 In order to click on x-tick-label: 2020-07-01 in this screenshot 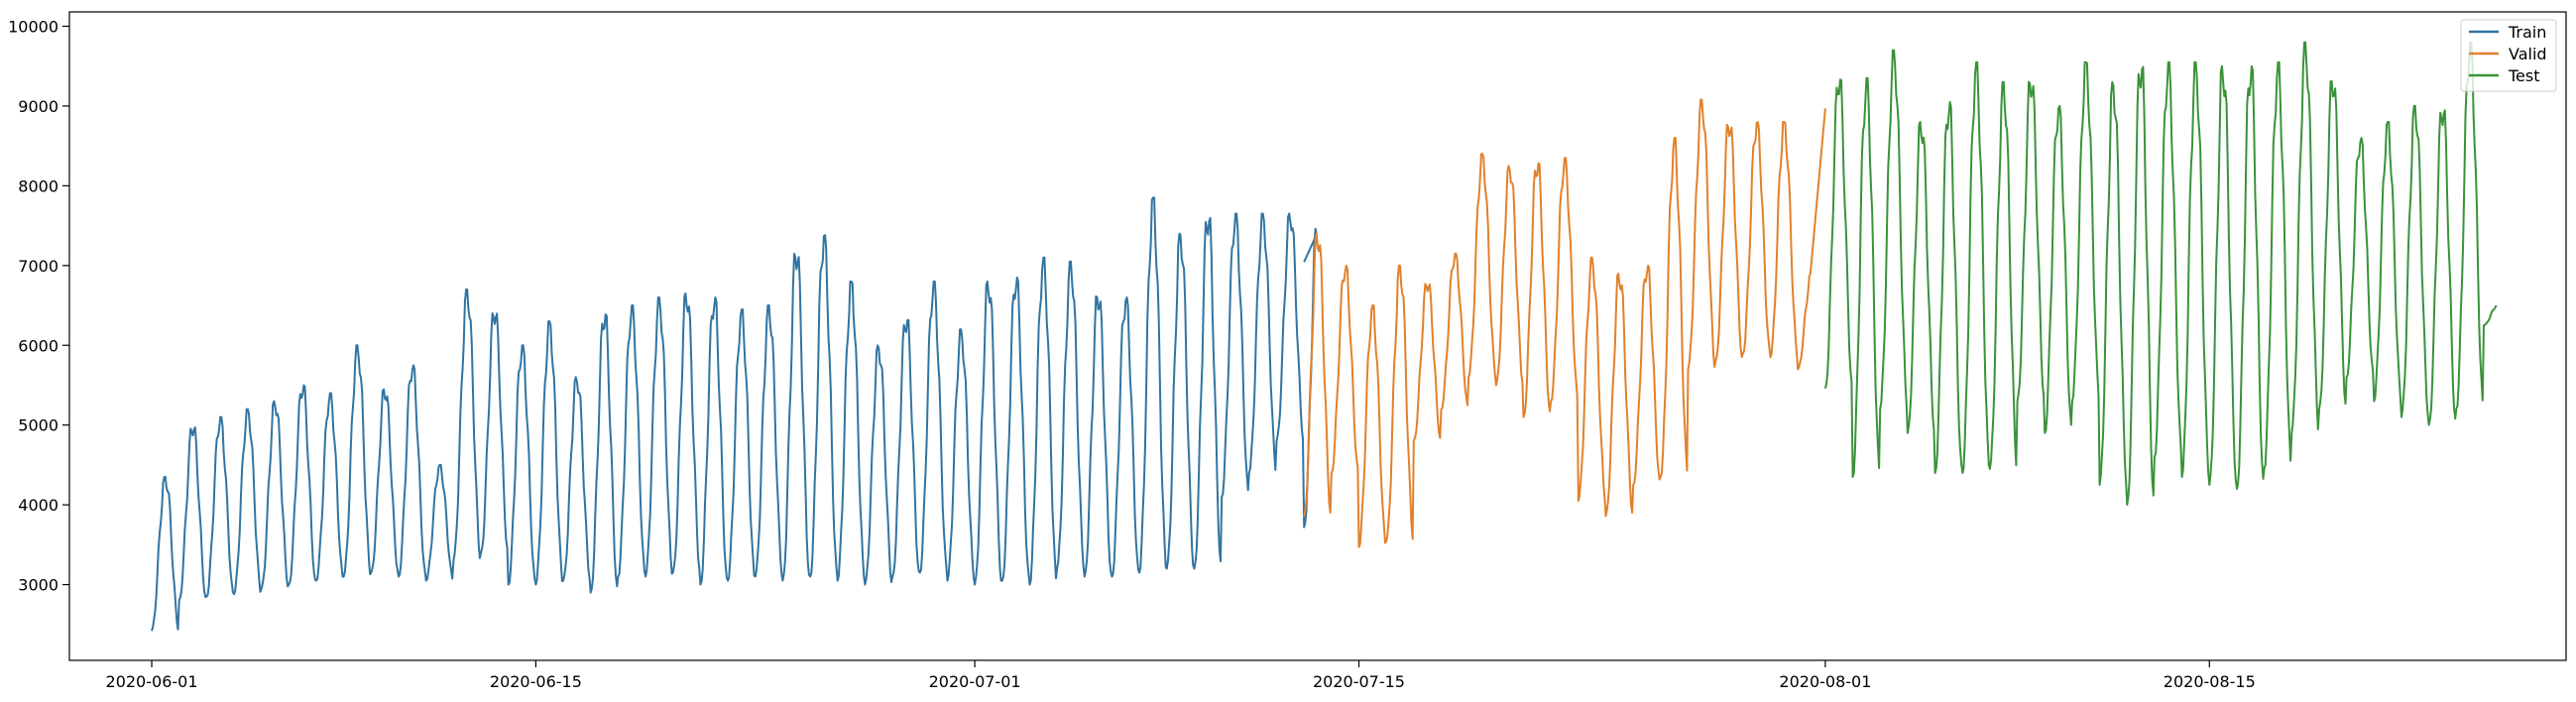, I will do `click(975, 681)`.